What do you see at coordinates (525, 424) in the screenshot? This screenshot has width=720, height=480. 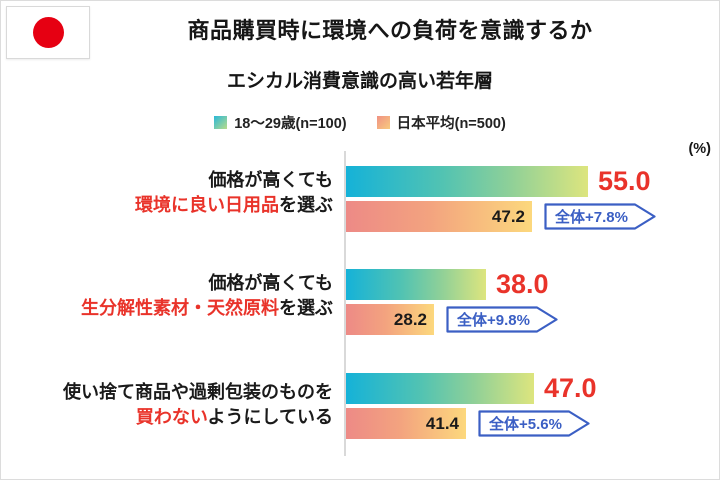 I see `diff-badge-label: 全体+5.6%` at bounding box center [525, 424].